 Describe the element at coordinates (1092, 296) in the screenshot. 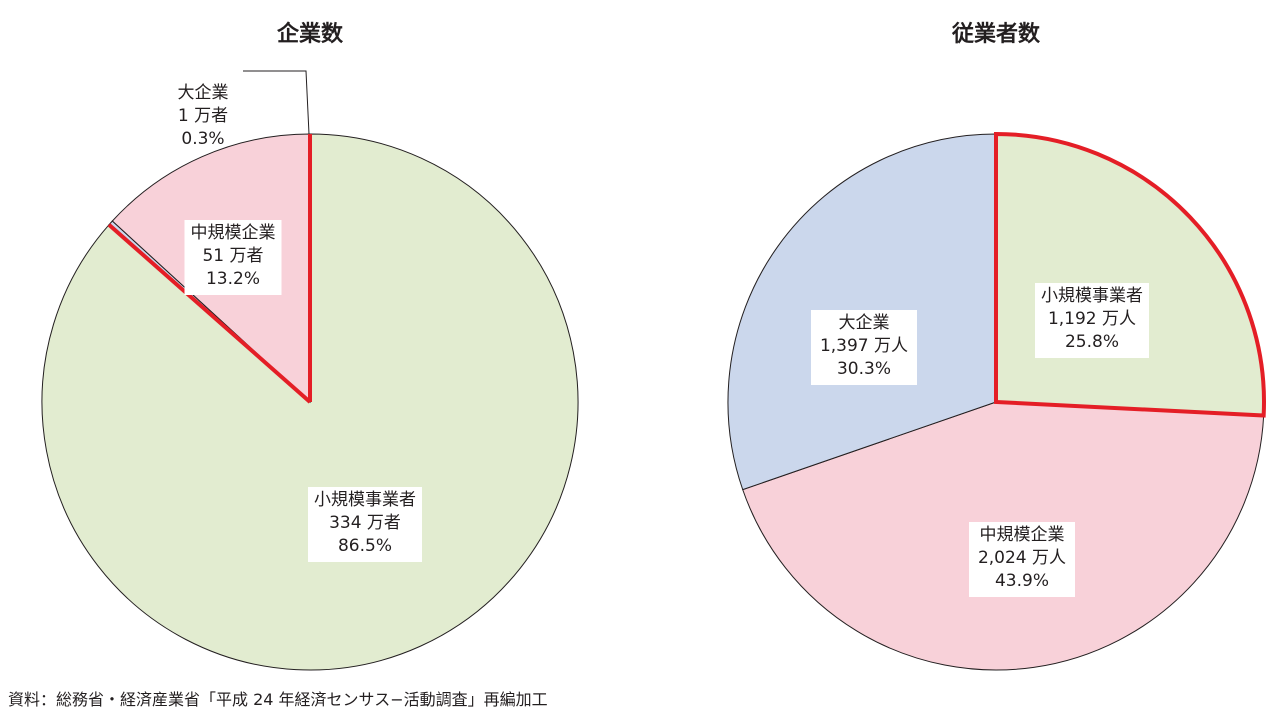

I see `slice-label-name-1-0: 小規模事業者` at that location.